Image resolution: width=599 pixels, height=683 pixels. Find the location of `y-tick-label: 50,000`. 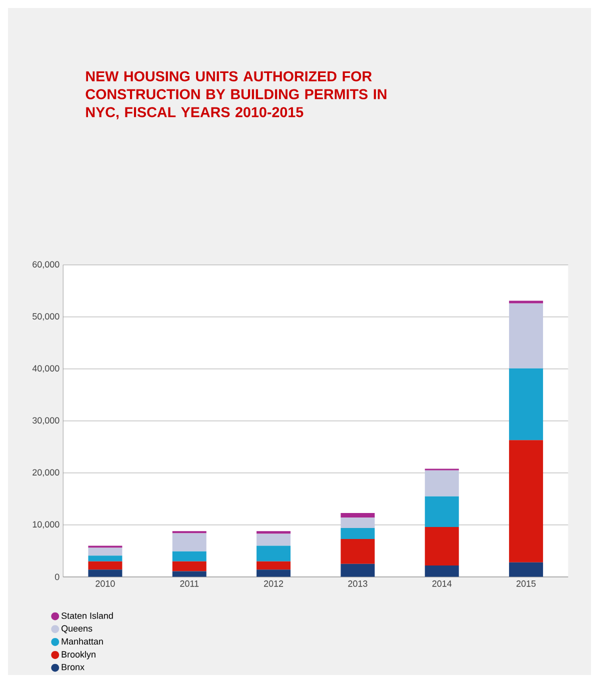

y-tick-label: 50,000 is located at coordinates (46, 317).